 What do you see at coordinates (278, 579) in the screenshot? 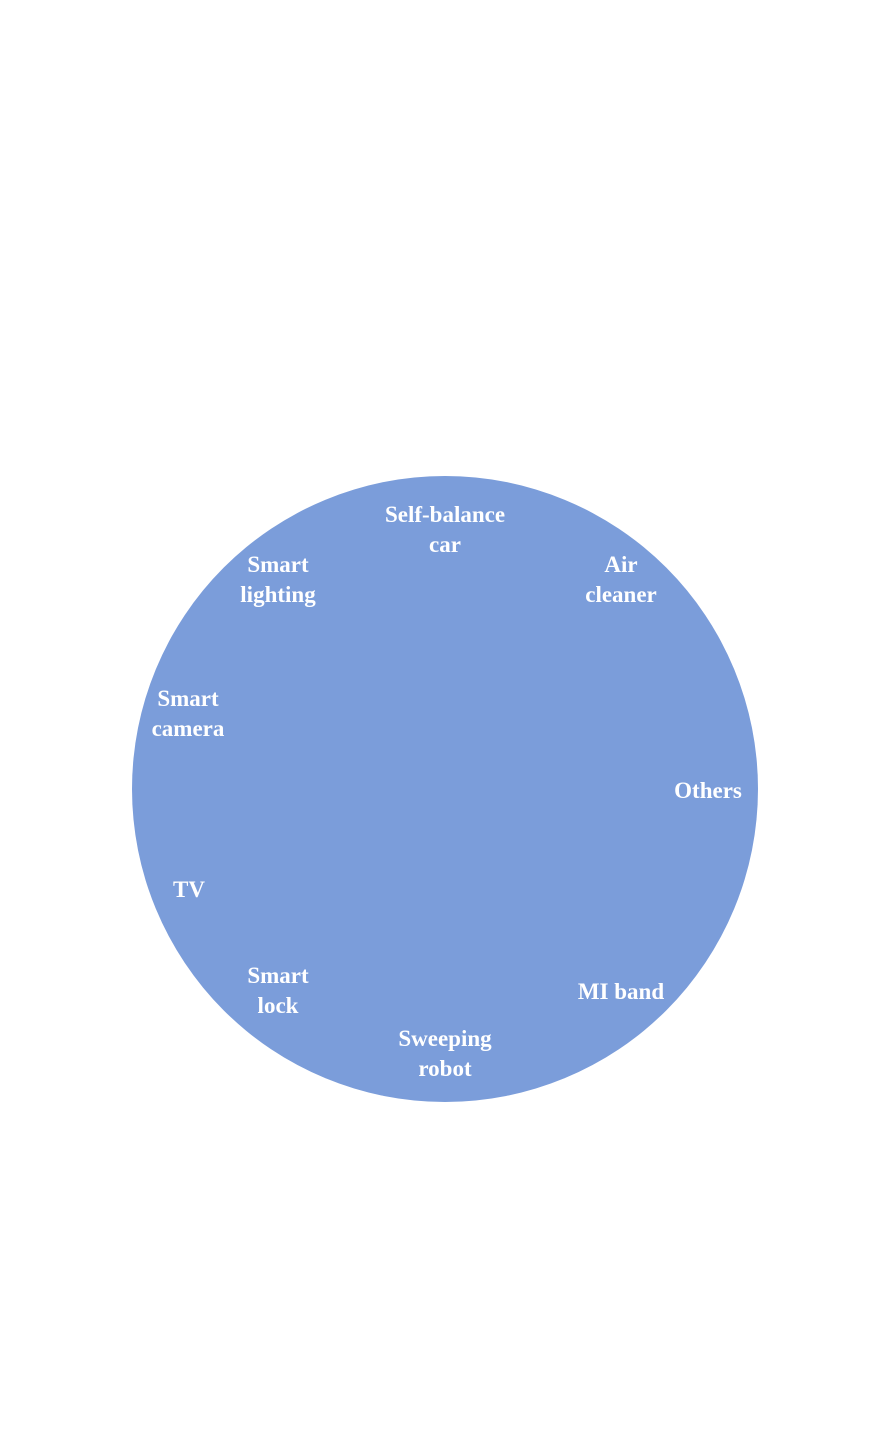
I see `label-smart-lighting: Smart lighting` at bounding box center [278, 579].